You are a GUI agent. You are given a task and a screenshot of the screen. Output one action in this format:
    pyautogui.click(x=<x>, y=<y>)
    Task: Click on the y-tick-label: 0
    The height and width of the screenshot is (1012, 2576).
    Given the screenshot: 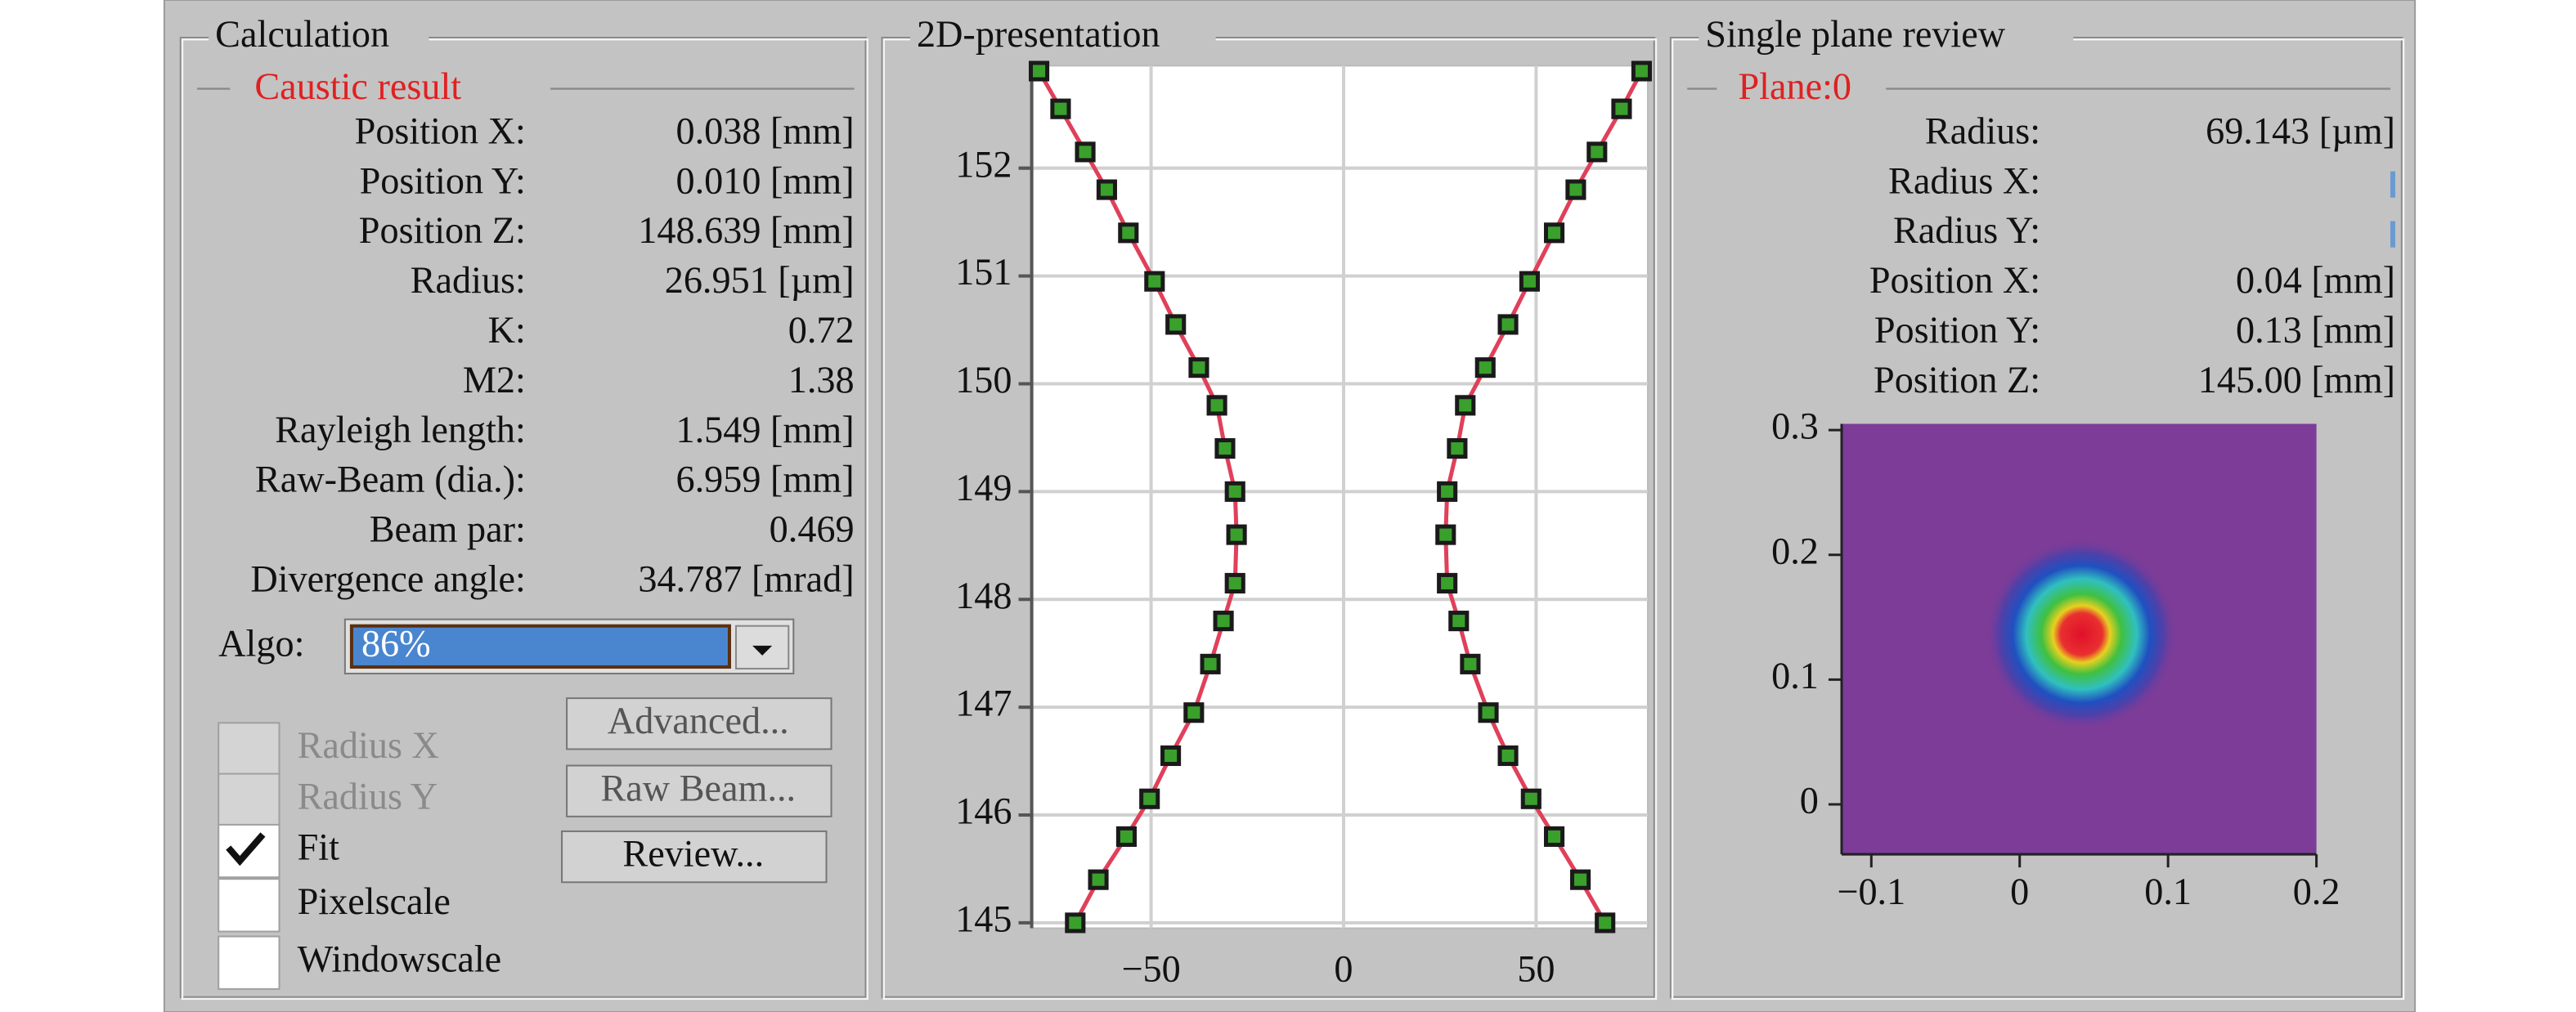 What is the action you would take?
    pyautogui.click(x=1809, y=801)
    